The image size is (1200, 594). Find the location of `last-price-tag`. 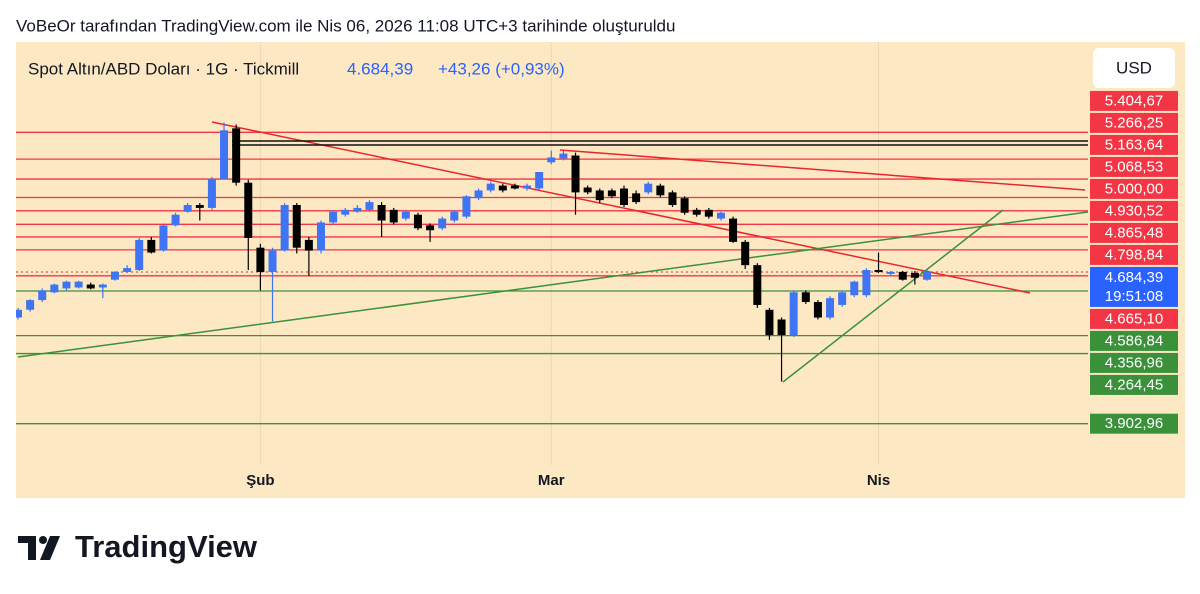

last-price-tag is located at coordinates (1134, 286).